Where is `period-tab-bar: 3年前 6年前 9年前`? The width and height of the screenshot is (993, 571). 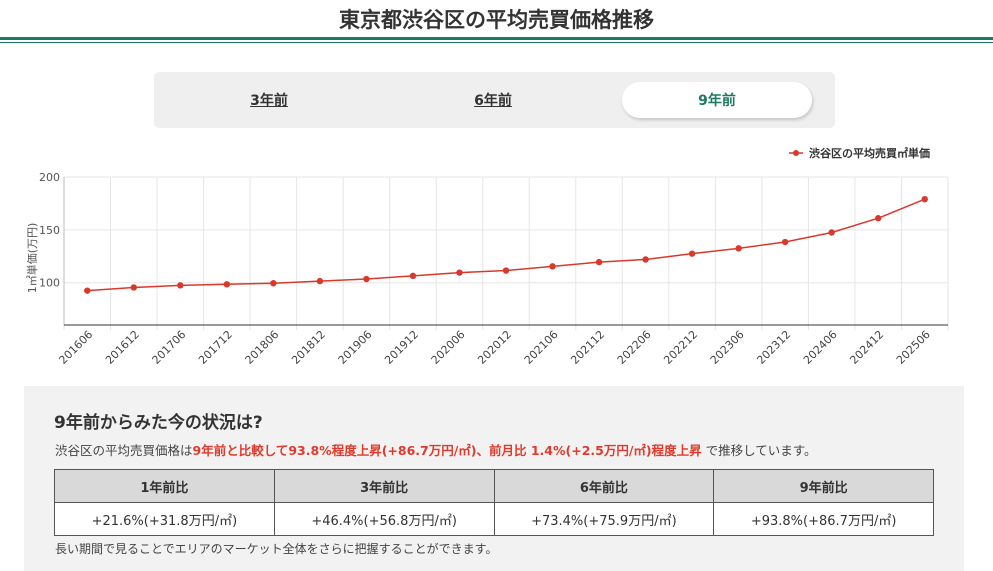
period-tab-bar: 3年前 6年前 9年前 is located at coordinates (494, 100).